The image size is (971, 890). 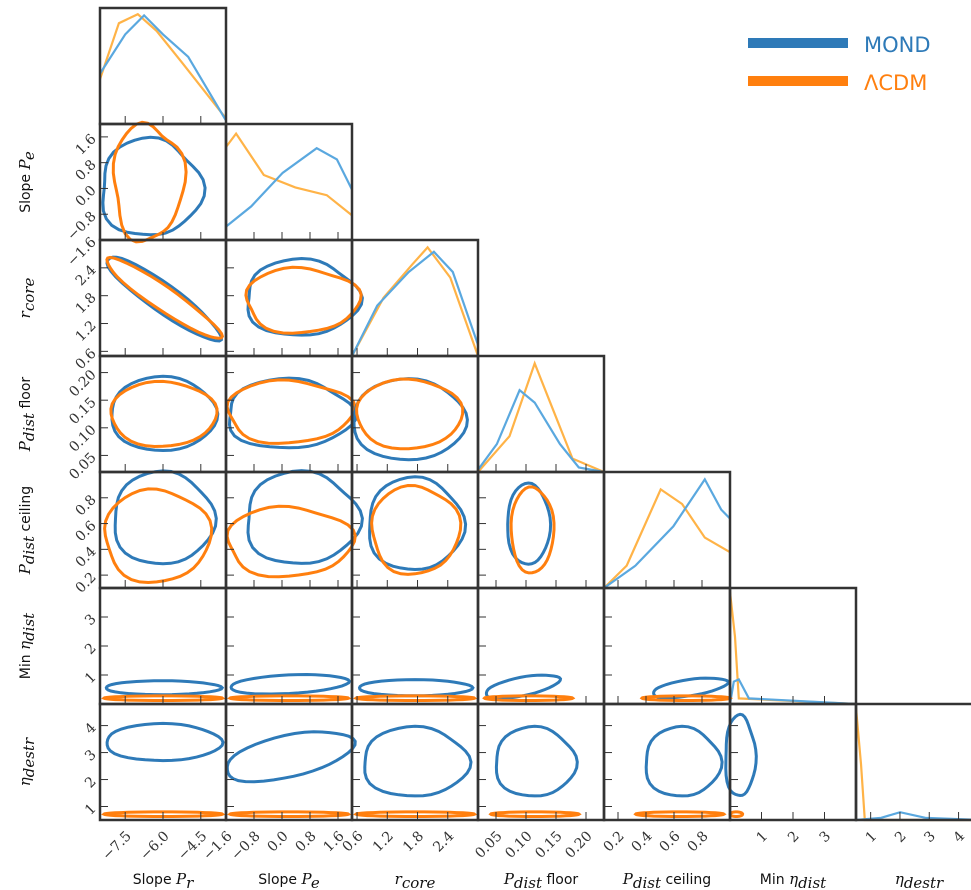 What do you see at coordinates (415, 646) in the screenshot?
I see `panel-min_eta-r_core` at bounding box center [415, 646].